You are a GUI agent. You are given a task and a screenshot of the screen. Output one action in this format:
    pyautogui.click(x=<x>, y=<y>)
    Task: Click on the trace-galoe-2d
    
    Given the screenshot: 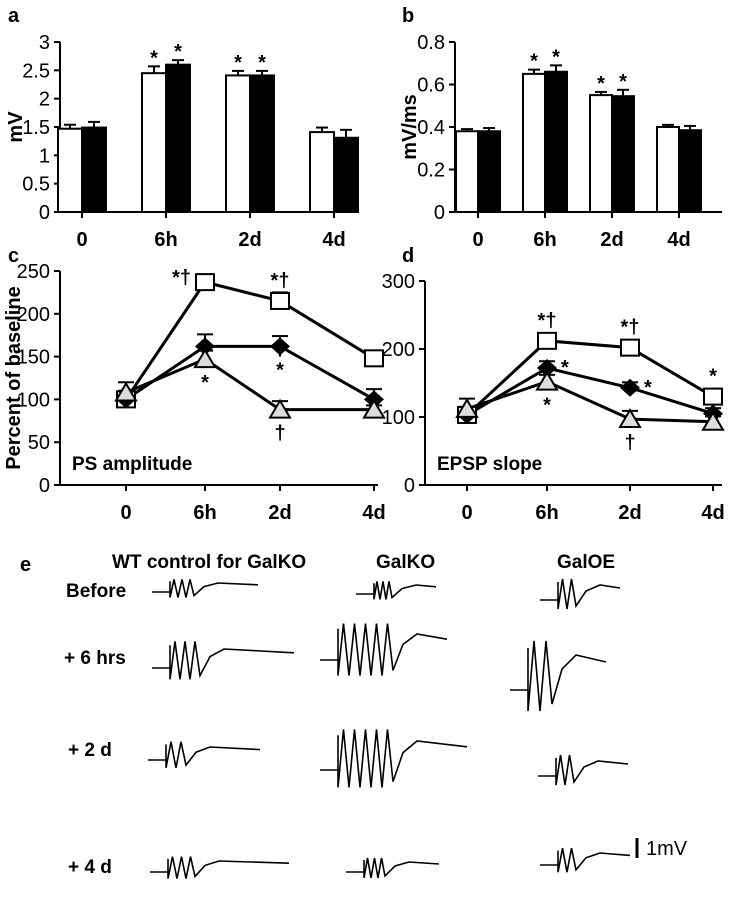 What is the action you would take?
    pyautogui.click(x=583, y=770)
    